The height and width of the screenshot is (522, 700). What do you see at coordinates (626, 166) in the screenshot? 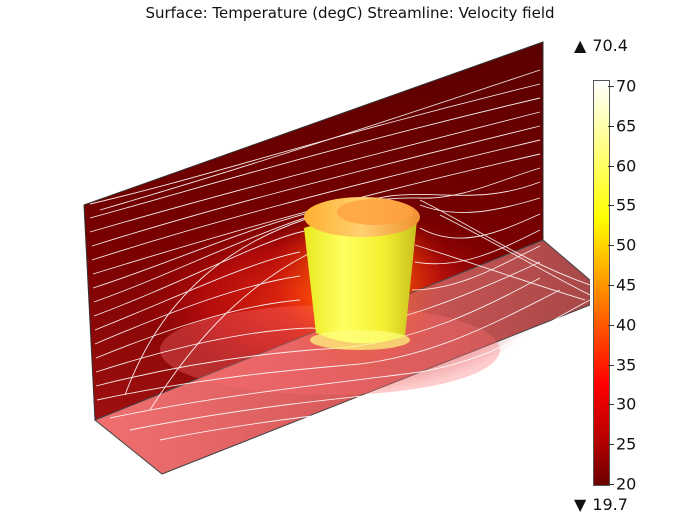
I see `colorbar-tick-label: 60` at bounding box center [626, 166].